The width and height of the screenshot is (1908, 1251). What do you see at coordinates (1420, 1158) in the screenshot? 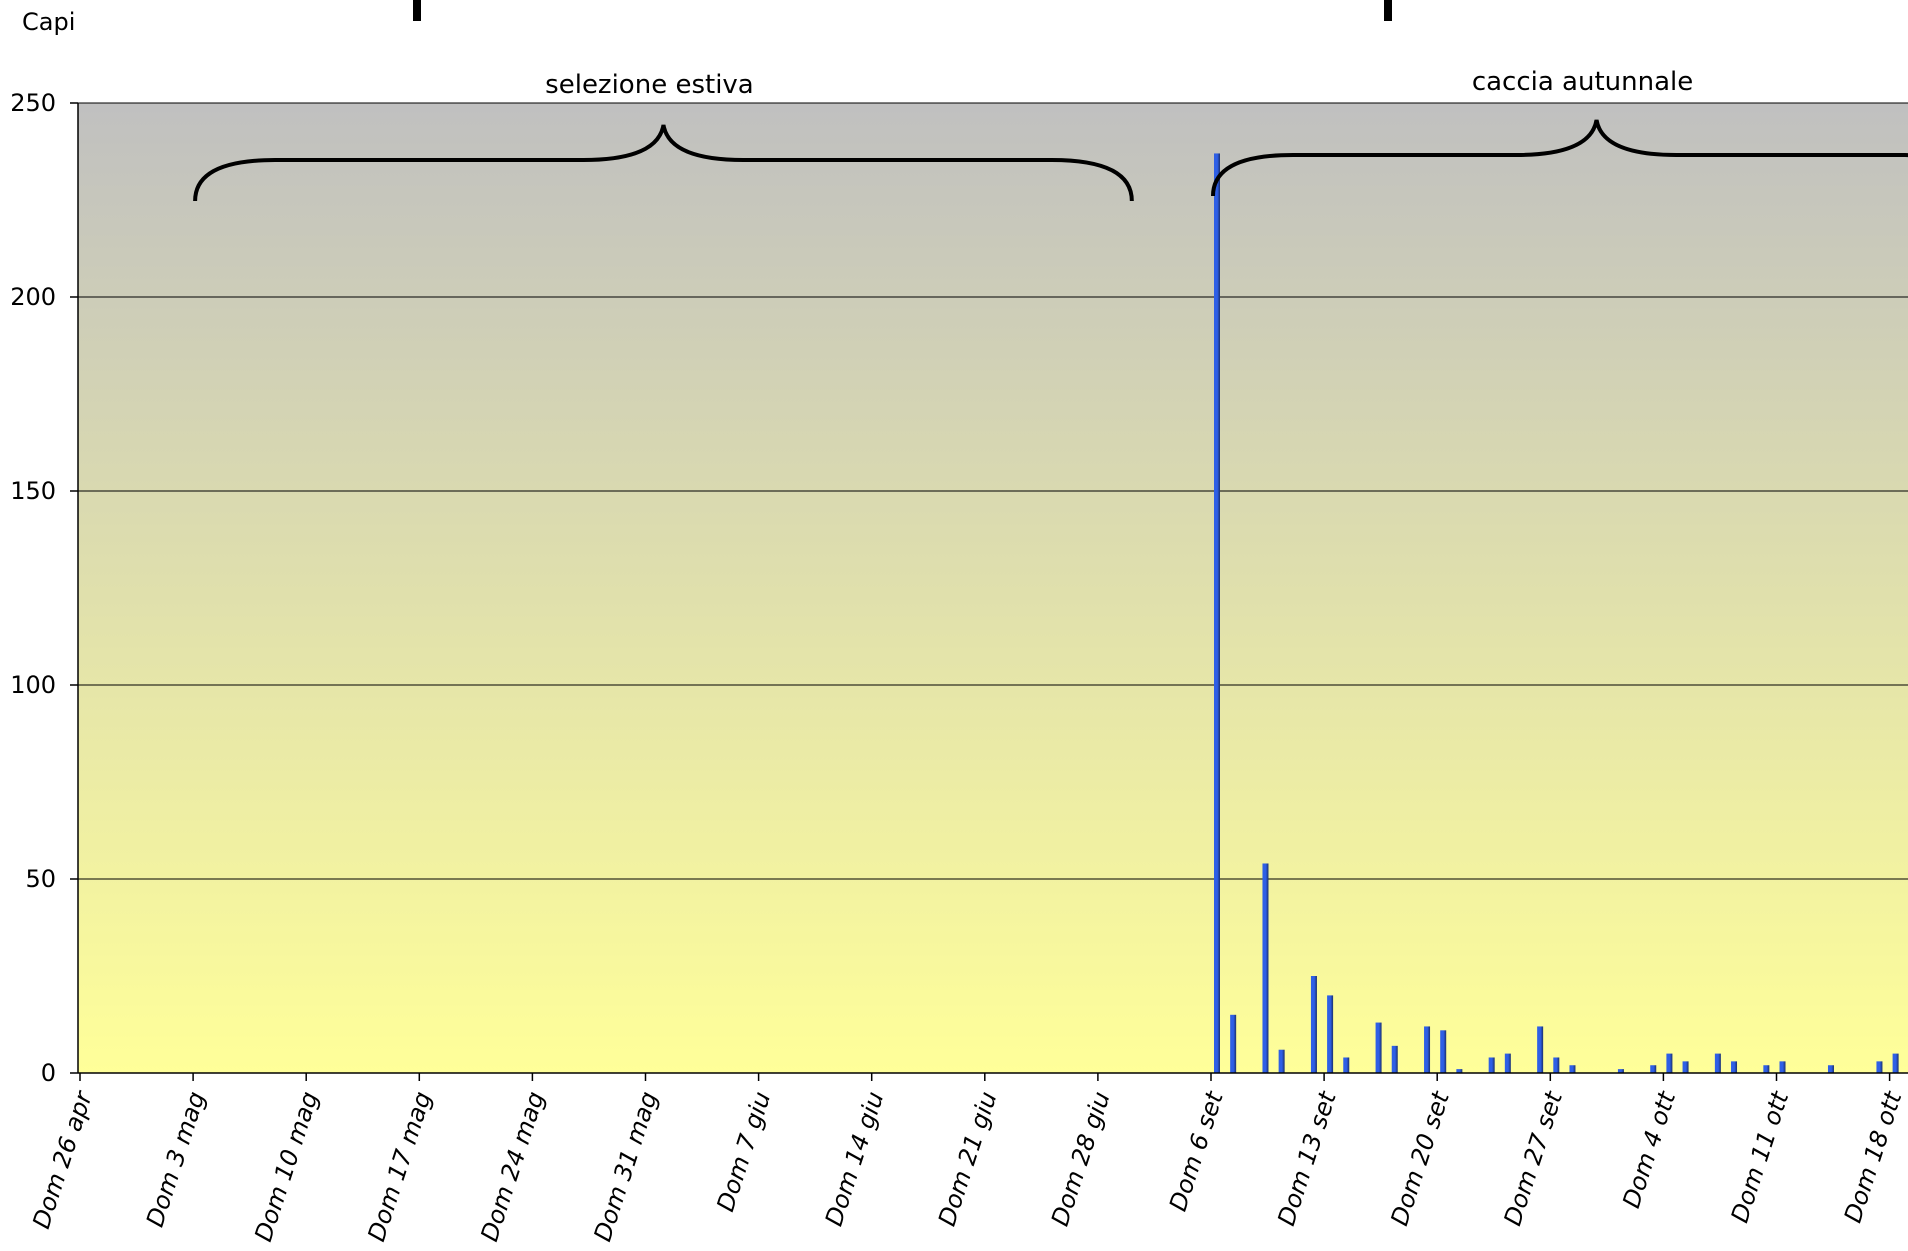
I see `x-tick-label: Dom 20 set` at bounding box center [1420, 1158].